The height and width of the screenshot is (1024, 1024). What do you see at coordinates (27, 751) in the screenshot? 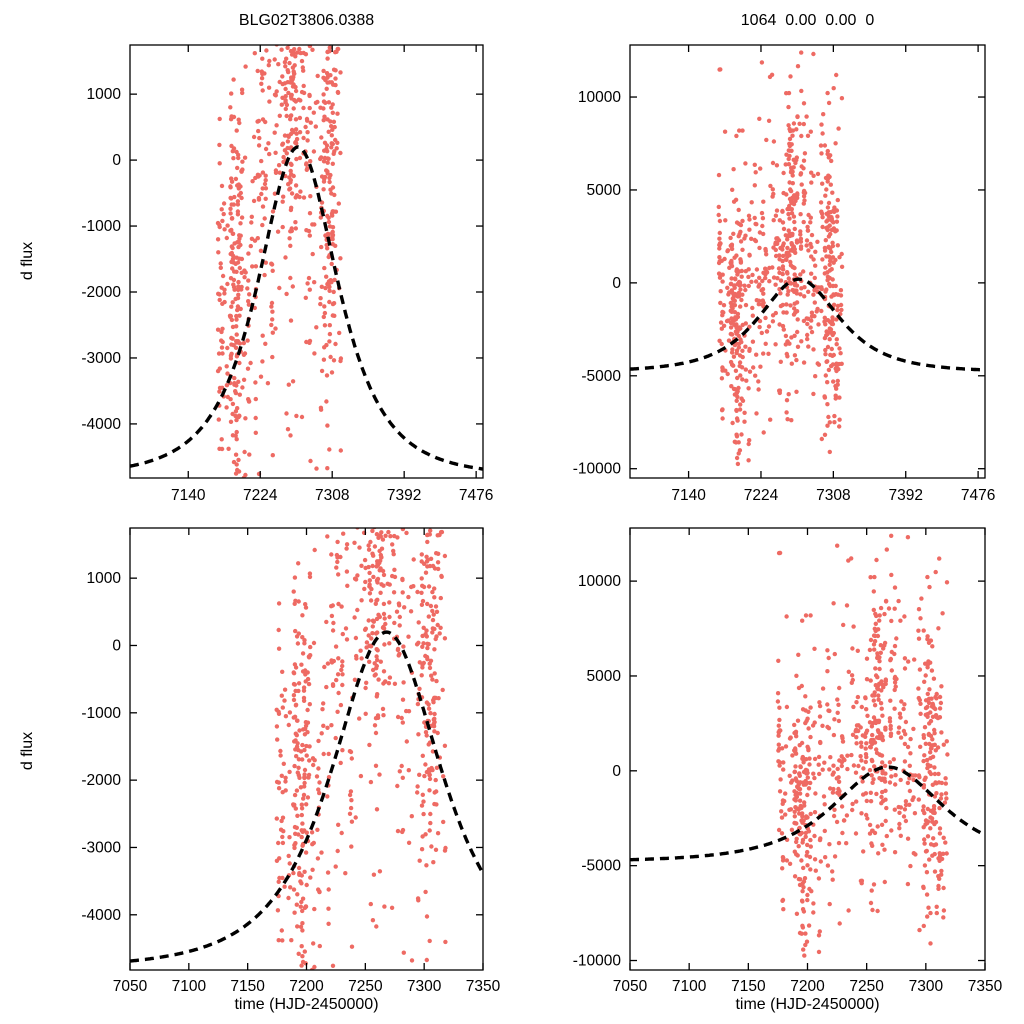
I see `y-axis-label-bottom-left: d flux` at bounding box center [27, 751].